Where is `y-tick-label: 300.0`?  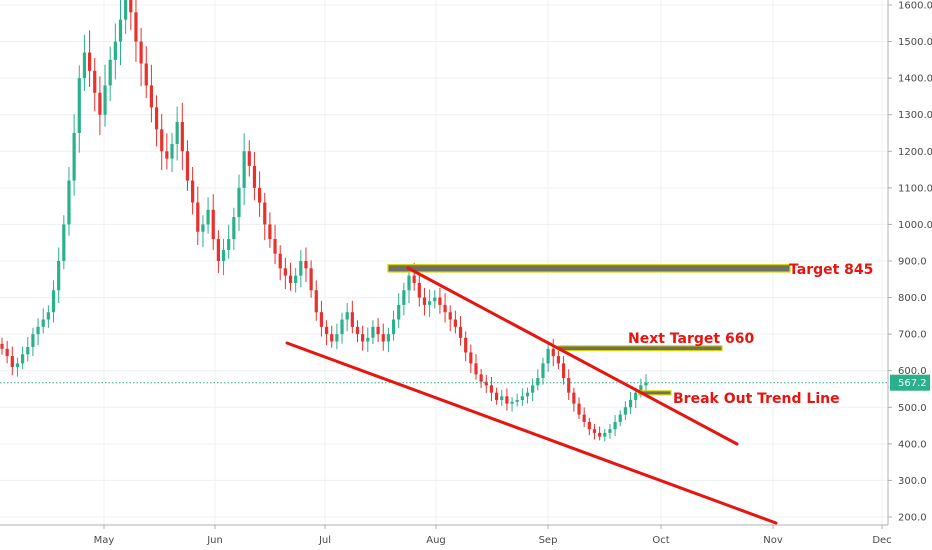
y-tick-label: 300.0 is located at coordinates (912, 481).